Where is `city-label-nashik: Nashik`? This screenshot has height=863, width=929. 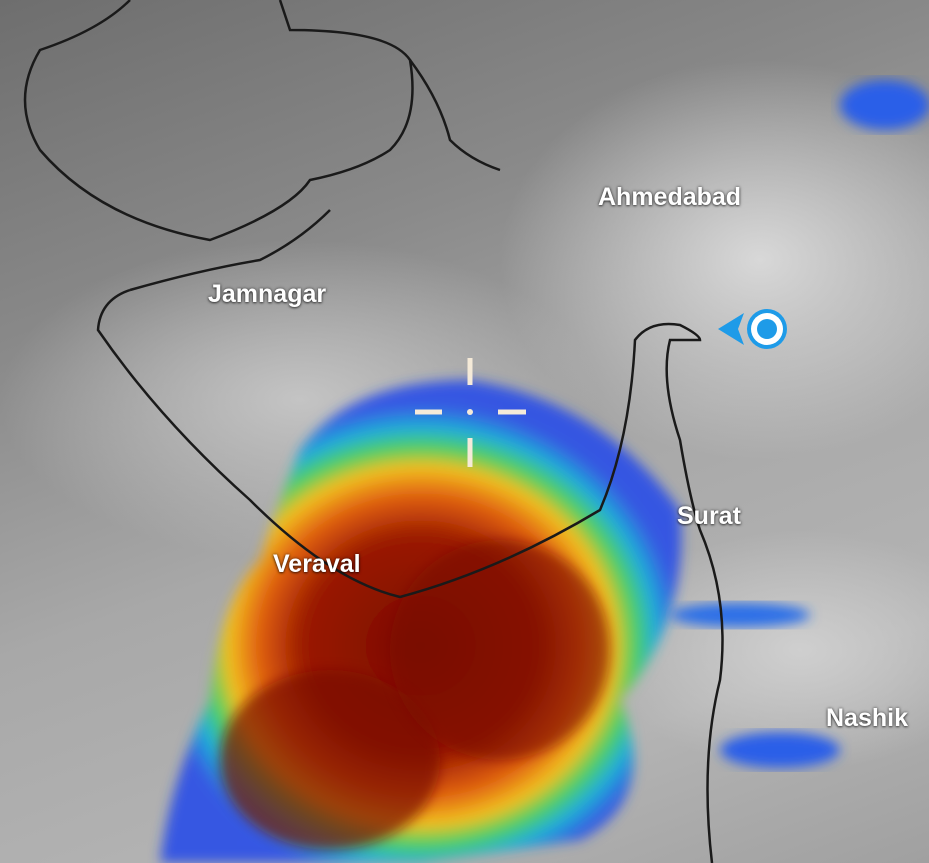 city-label-nashik: Nashik is located at coordinates (867, 718).